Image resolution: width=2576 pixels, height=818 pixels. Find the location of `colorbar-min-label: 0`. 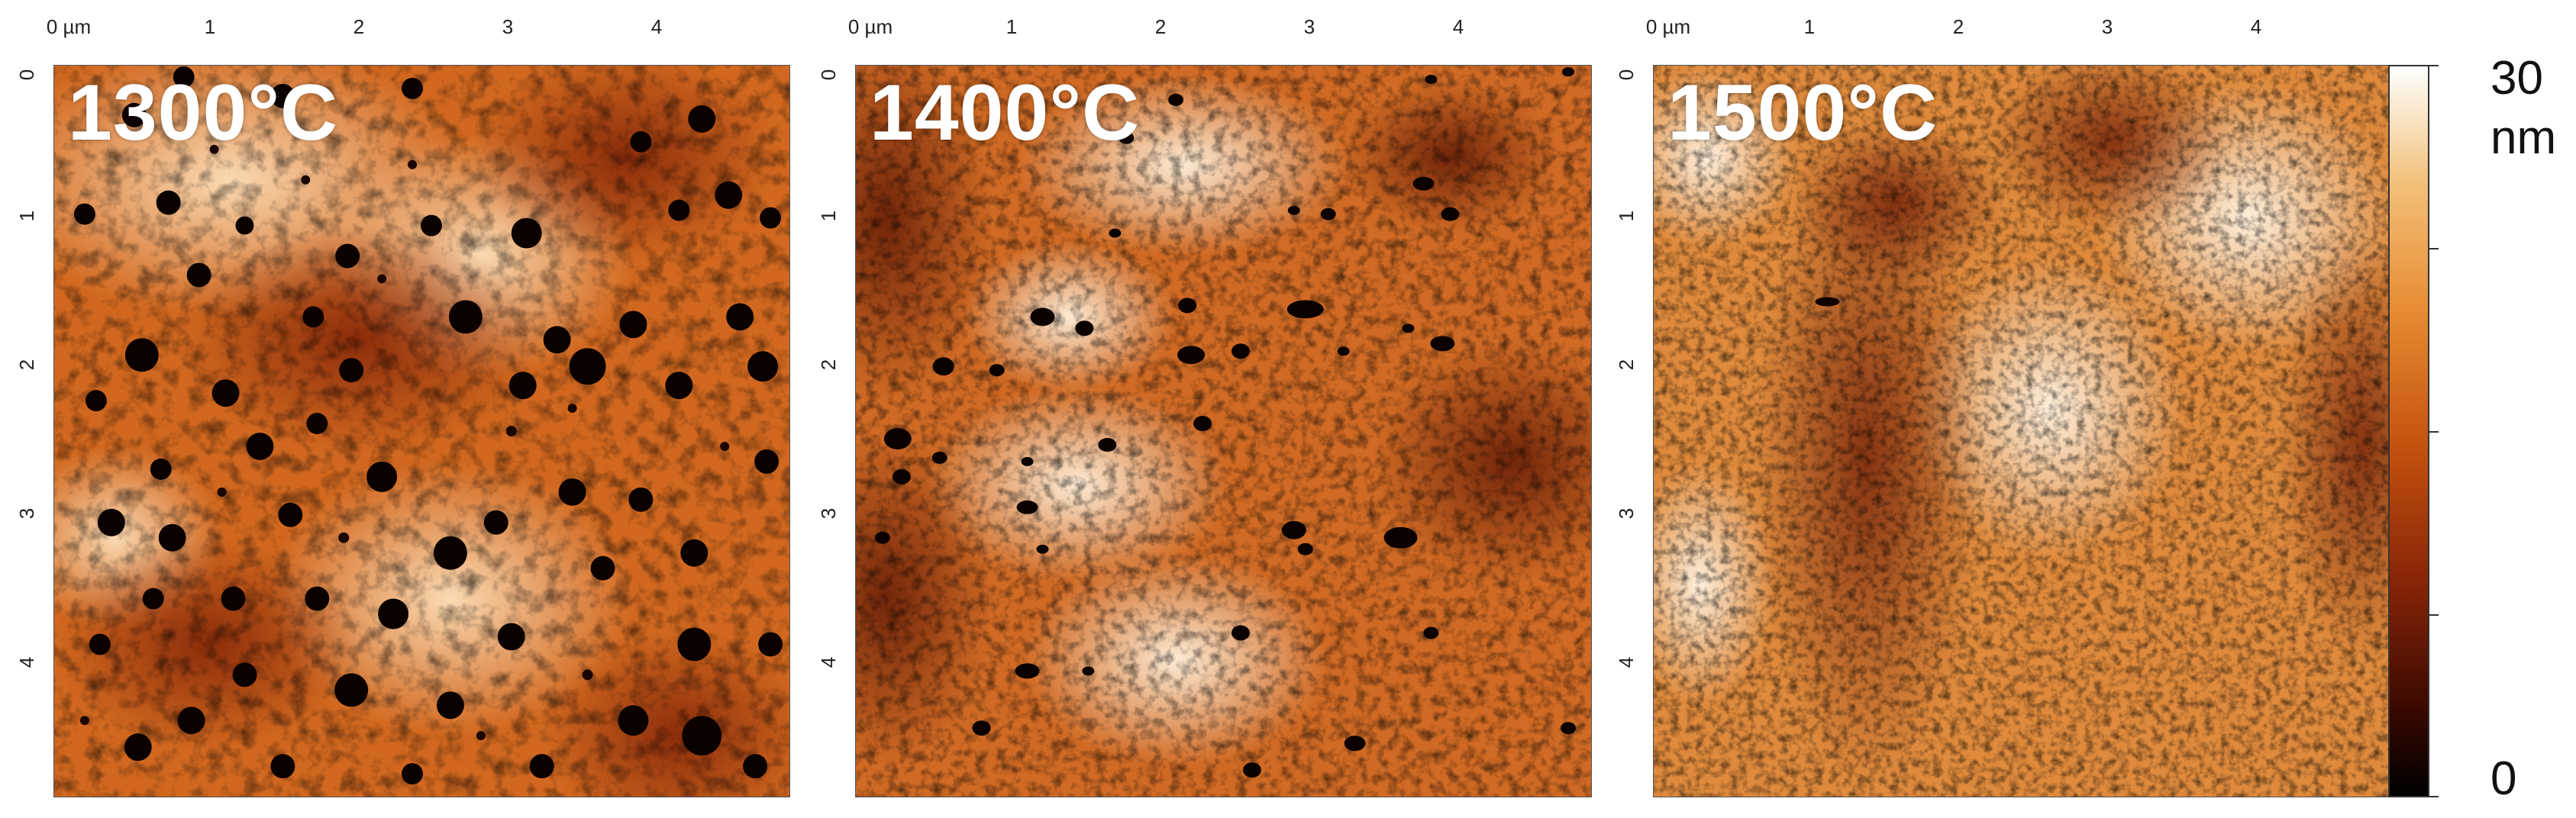

colorbar-min-label: 0 is located at coordinates (2503, 778).